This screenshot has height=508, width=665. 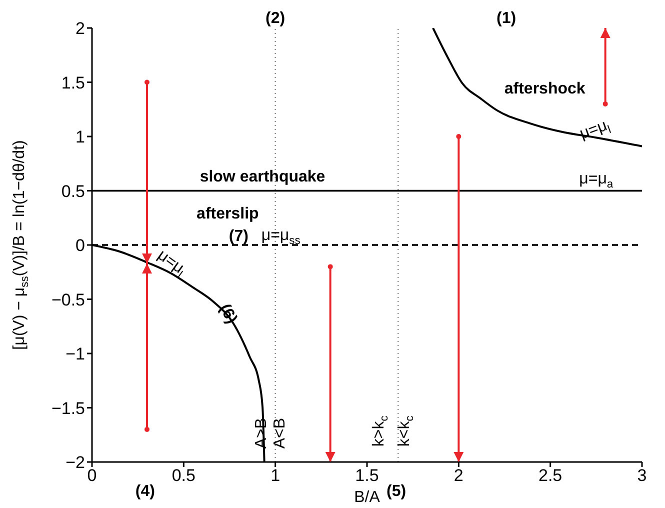 What do you see at coordinates (275, 476) in the screenshot?
I see `x-tick-label: 1` at bounding box center [275, 476].